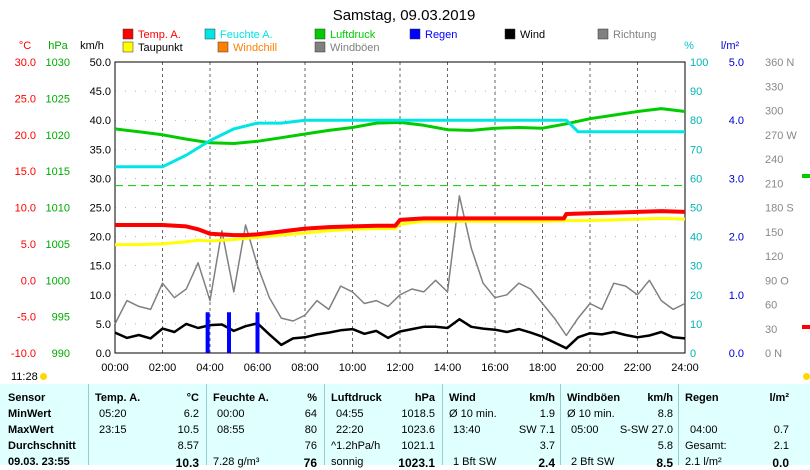 This screenshot has height=470, width=810. Describe the element at coordinates (771, 306) in the screenshot. I see `tick-direction-10: 60` at that location.